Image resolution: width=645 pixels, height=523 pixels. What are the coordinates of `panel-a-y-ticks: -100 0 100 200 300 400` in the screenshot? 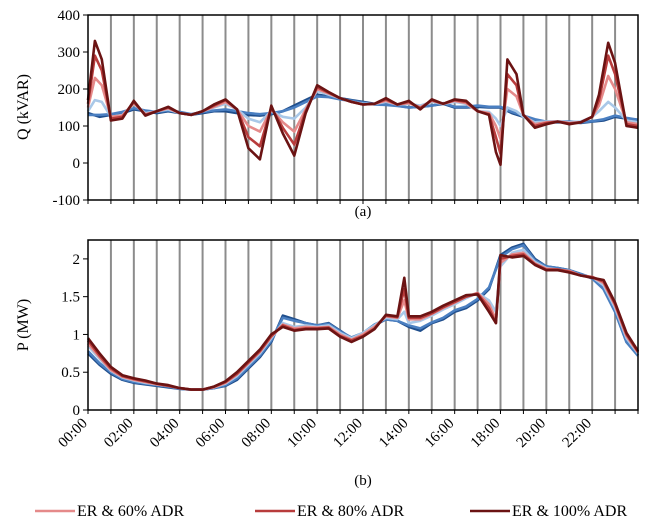 It's located at (70, 108).